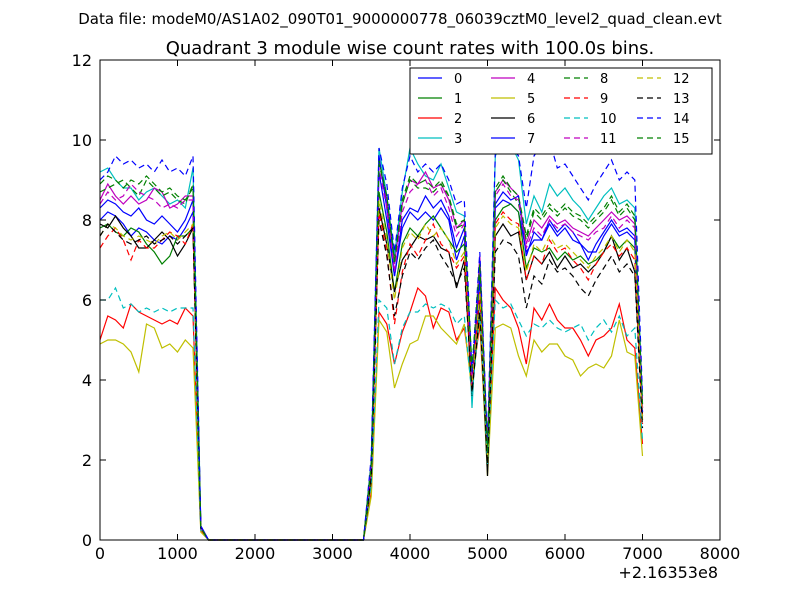 This screenshot has height=600, width=800. Describe the element at coordinates (458, 139) in the screenshot. I see `legend-label-3: 3` at that location.